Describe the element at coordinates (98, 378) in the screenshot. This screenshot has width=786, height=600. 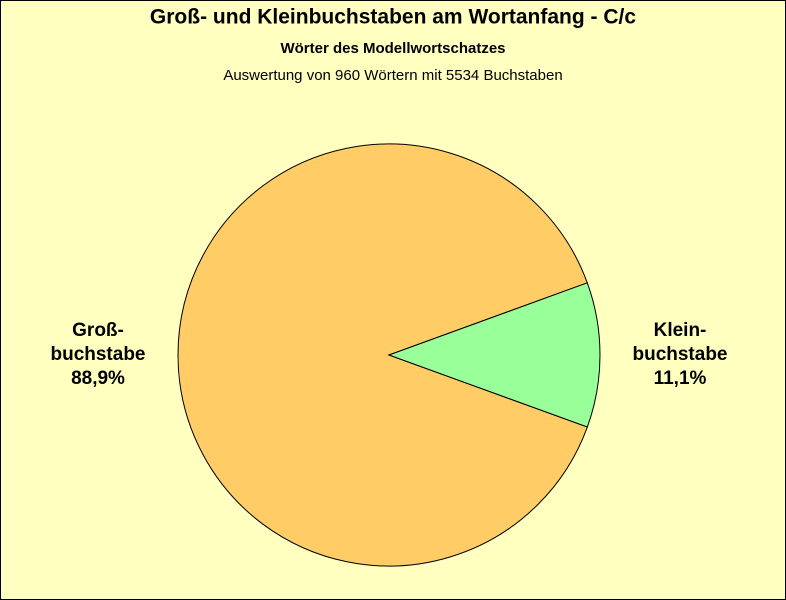
I see `value-label: 88,9%` at that location.